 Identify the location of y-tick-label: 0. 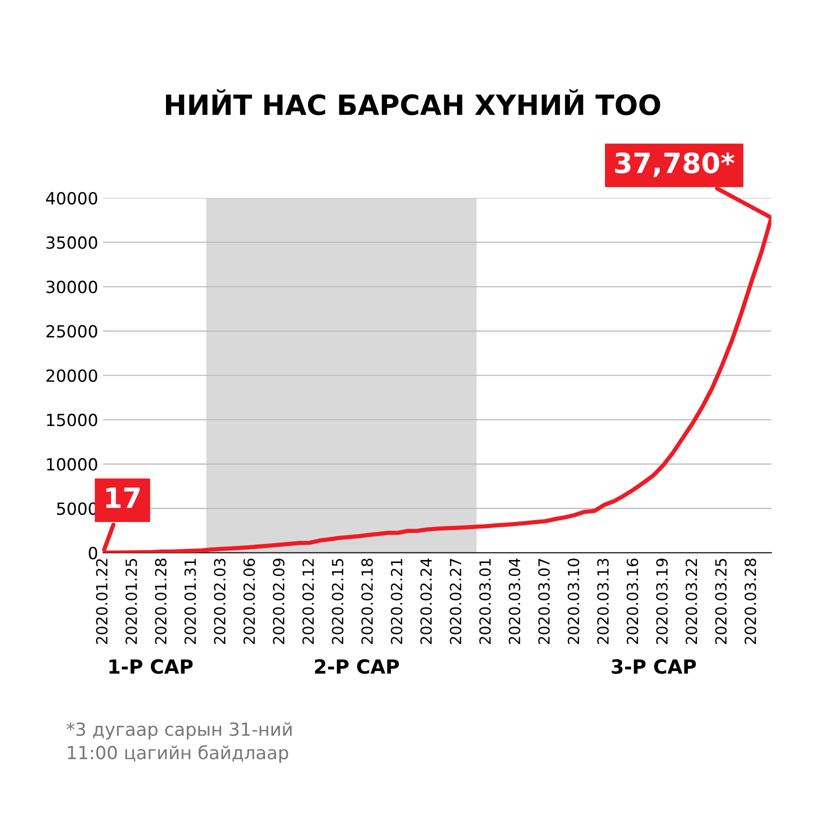
(93, 553).